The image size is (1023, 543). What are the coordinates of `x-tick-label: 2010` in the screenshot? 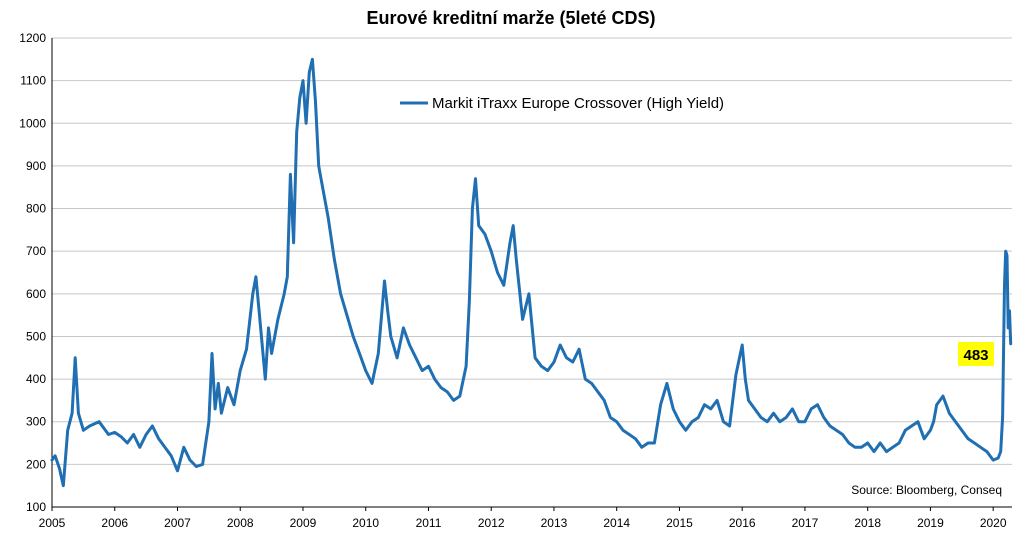 It's located at (365, 523).